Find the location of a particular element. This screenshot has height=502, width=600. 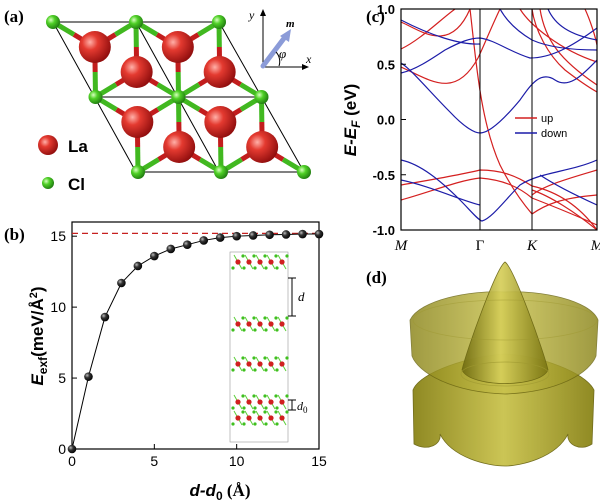

y-axis-title-b: Eexf(meV/Å2) is located at coordinates (39, 335).